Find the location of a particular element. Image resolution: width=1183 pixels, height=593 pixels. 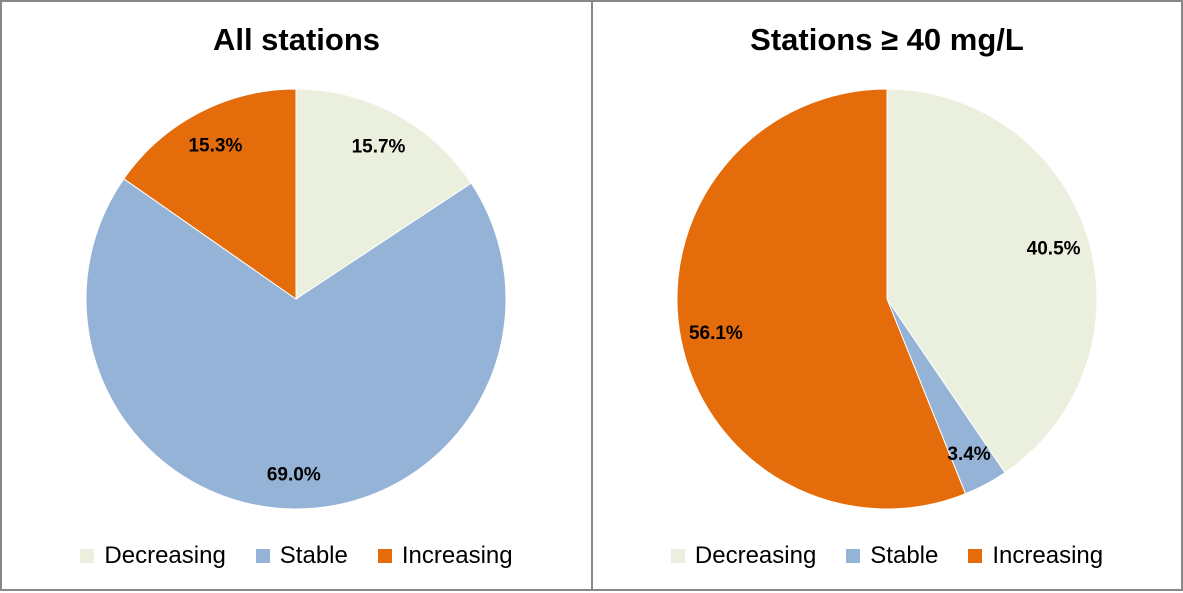

data-label-stable: 69.0% is located at coordinates (294, 474).